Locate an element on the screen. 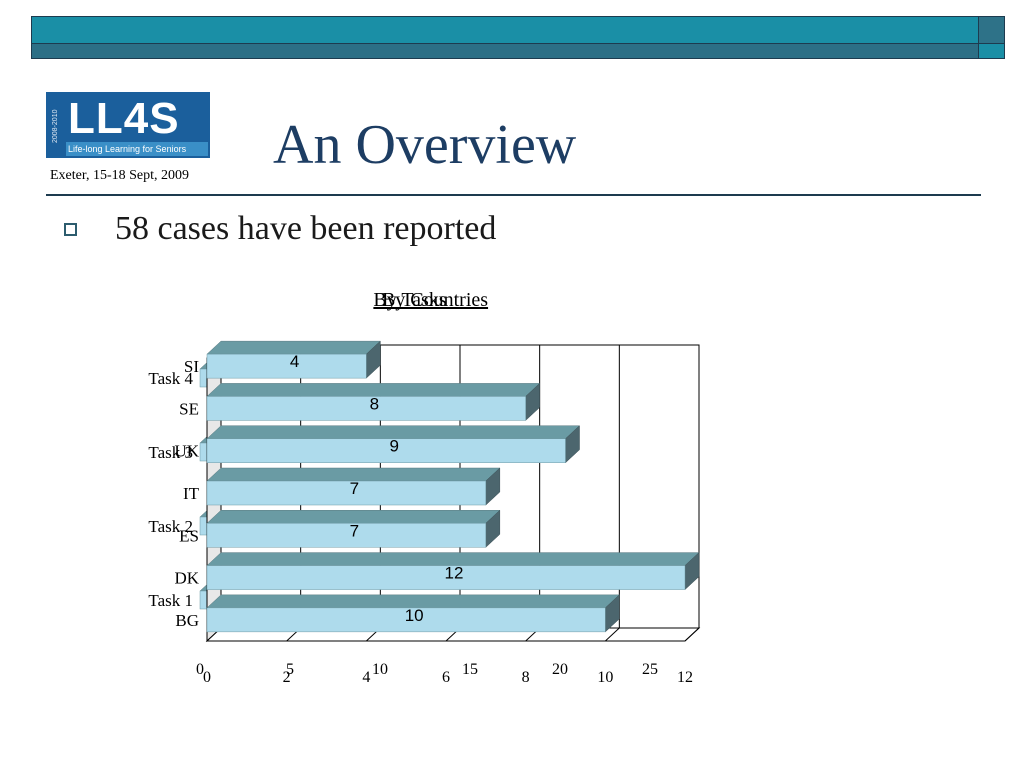 The height and width of the screenshot is (768, 1024). category-label-0-0: Task 1 is located at coordinates (170, 600).